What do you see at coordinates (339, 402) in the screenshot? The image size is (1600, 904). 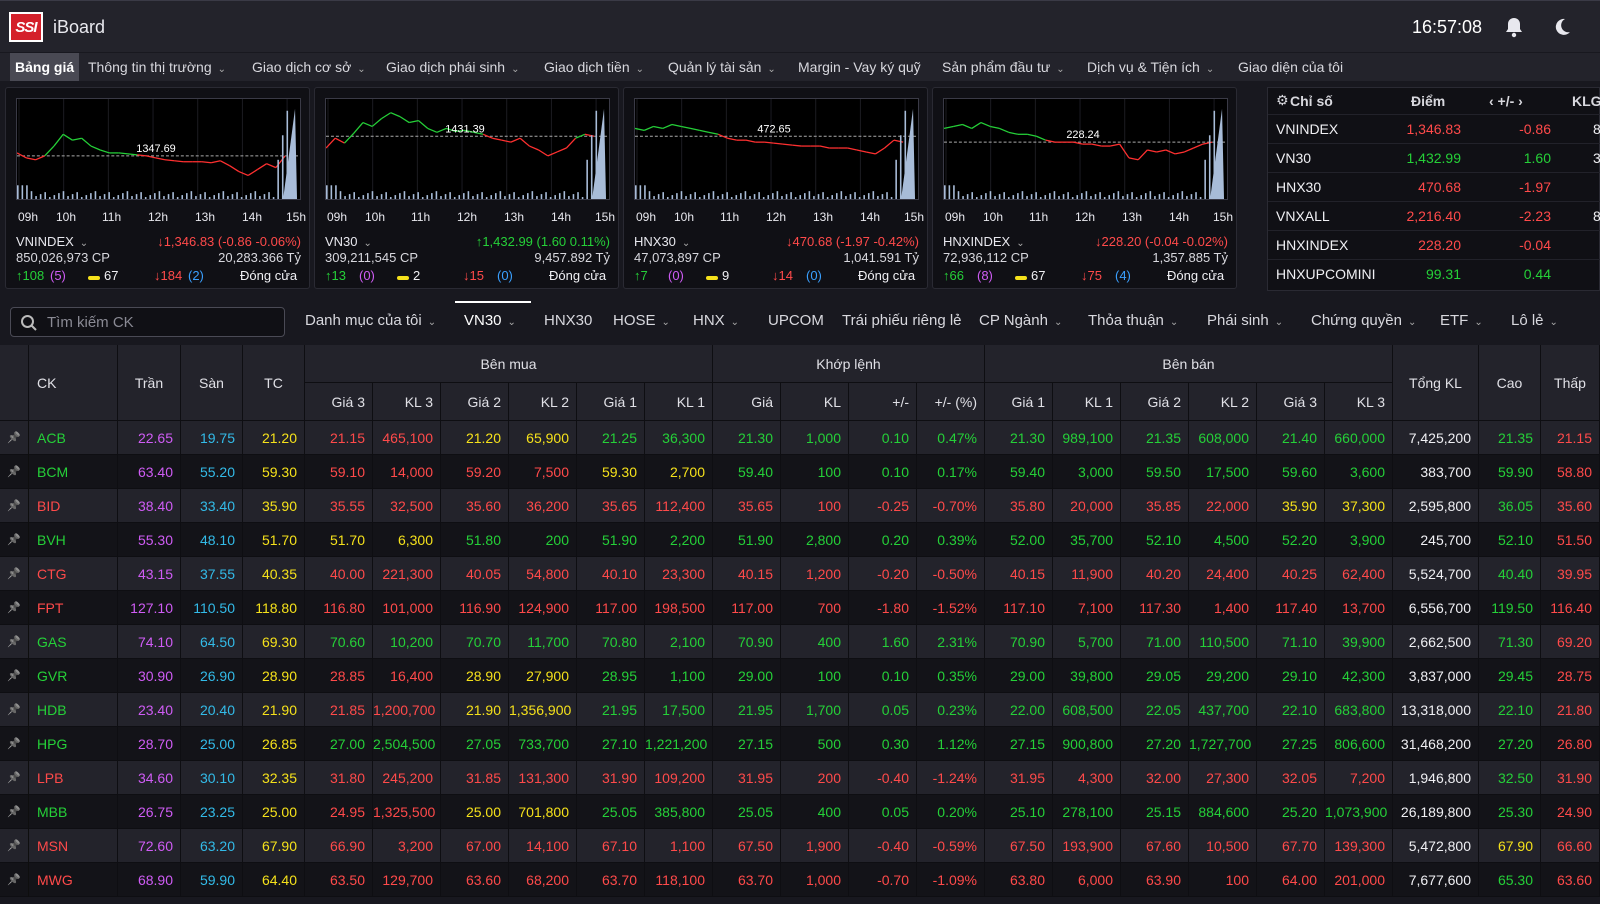 I see `header-sub-0: Giá 3` at bounding box center [339, 402].